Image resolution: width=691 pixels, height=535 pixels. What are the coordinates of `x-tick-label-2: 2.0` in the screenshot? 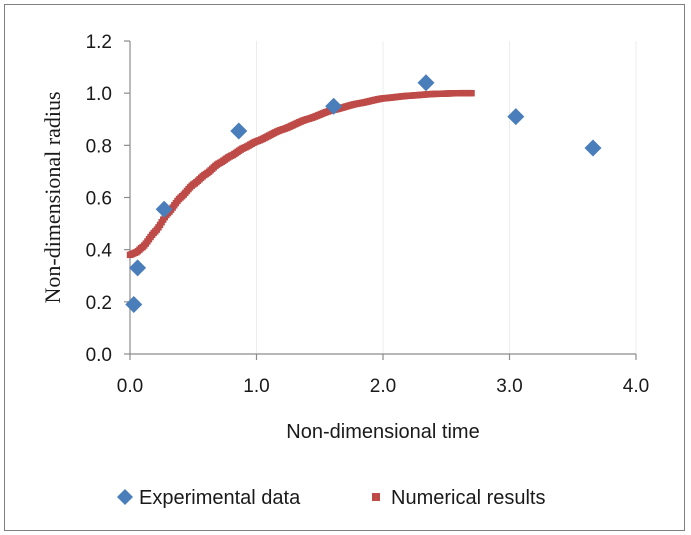 It's located at (383, 386).